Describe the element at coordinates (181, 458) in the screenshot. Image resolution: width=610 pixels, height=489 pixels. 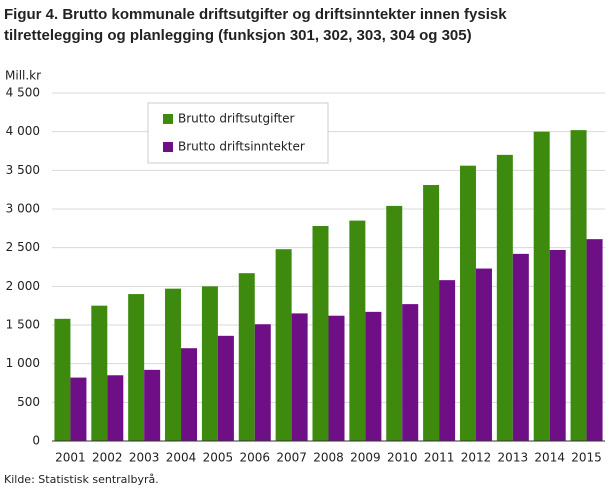
I see `x-tick-label: 2004` at that location.